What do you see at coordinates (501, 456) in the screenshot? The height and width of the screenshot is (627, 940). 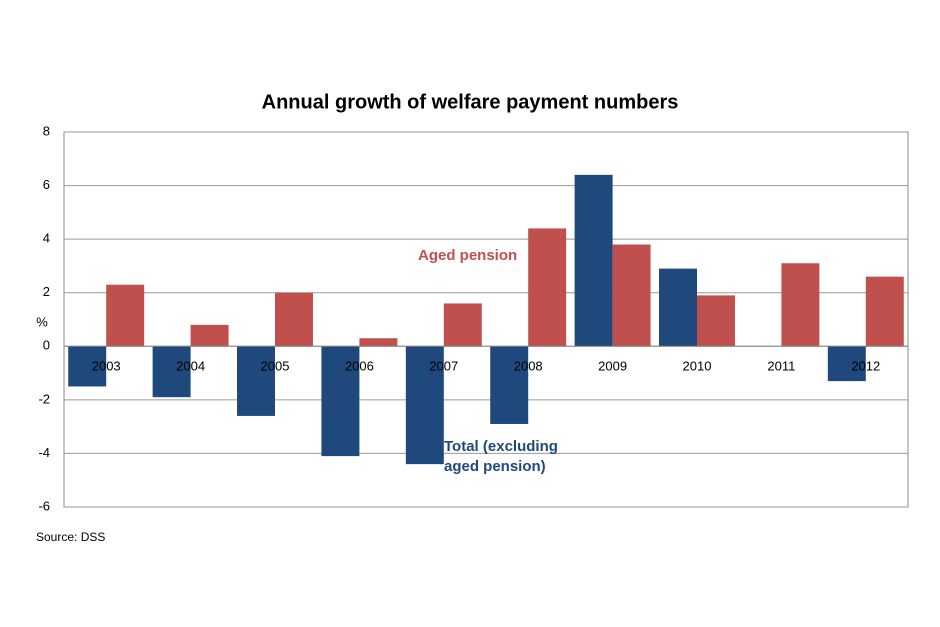 I see `series-annotation: Total (excluding aged pension)` at bounding box center [501, 456].